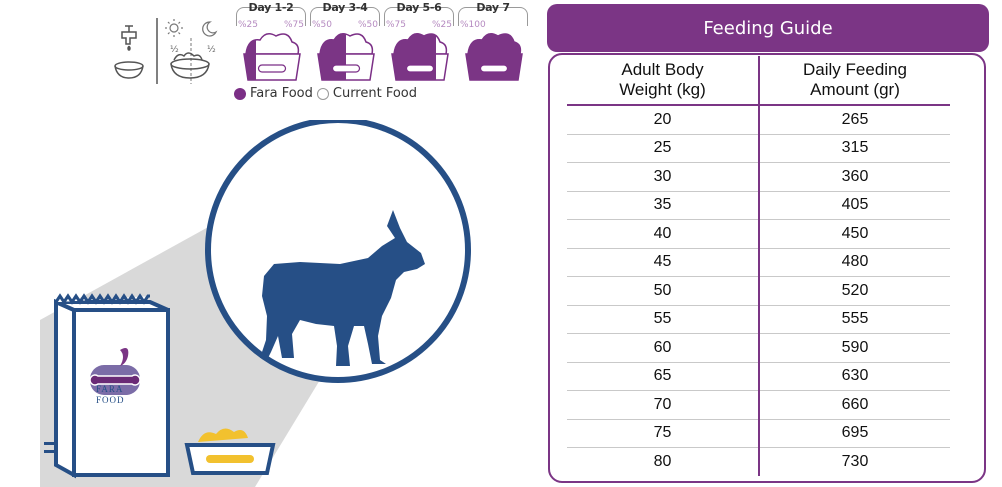 The height and width of the screenshot is (487, 1002). What do you see at coordinates (854, 262) in the screenshot?
I see `amount-cell: 480` at bounding box center [854, 262].